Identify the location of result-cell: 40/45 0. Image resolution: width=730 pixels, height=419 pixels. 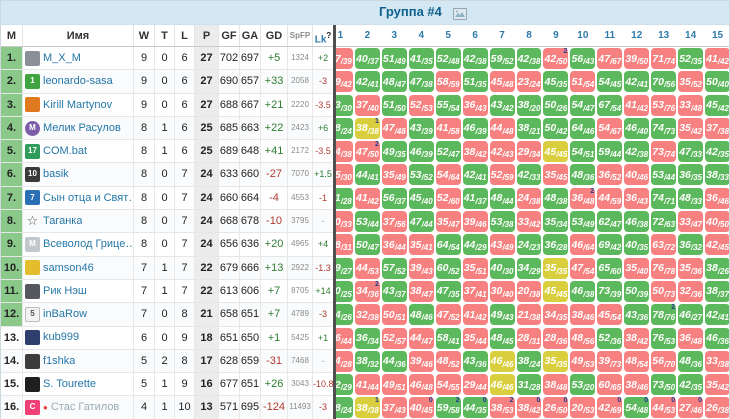
(421, 408).